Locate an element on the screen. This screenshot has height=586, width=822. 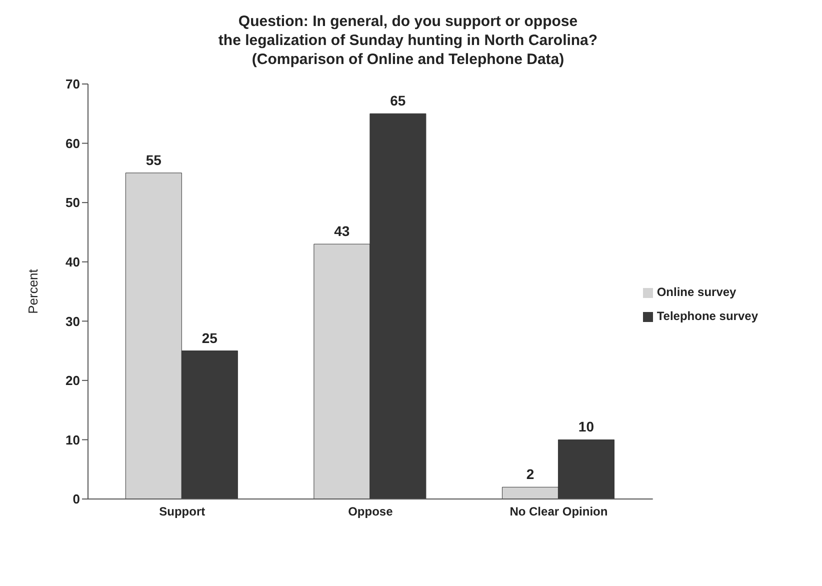
legend-label: Online survey is located at coordinates (696, 292).